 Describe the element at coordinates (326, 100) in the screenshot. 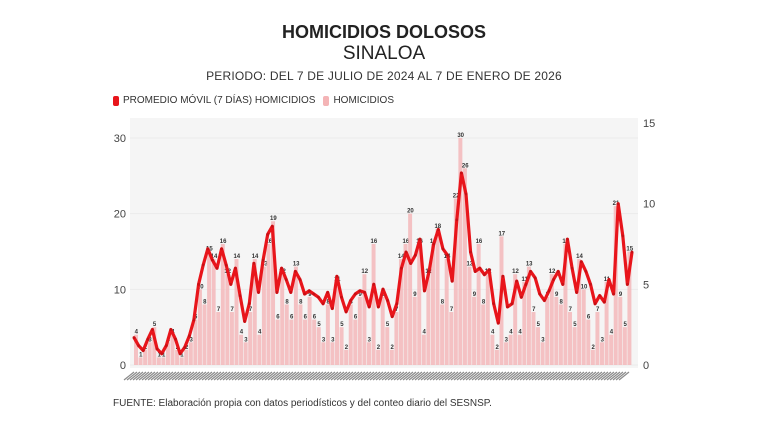

I see `legend-swatch-homicidios` at that location.